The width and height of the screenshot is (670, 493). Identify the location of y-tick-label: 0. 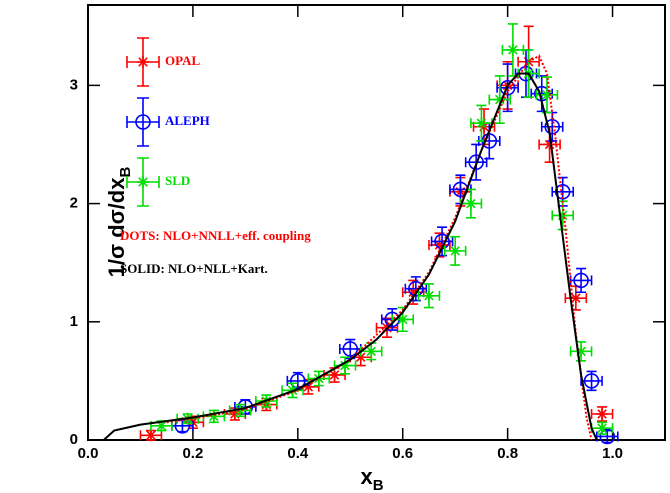
(74, 439).